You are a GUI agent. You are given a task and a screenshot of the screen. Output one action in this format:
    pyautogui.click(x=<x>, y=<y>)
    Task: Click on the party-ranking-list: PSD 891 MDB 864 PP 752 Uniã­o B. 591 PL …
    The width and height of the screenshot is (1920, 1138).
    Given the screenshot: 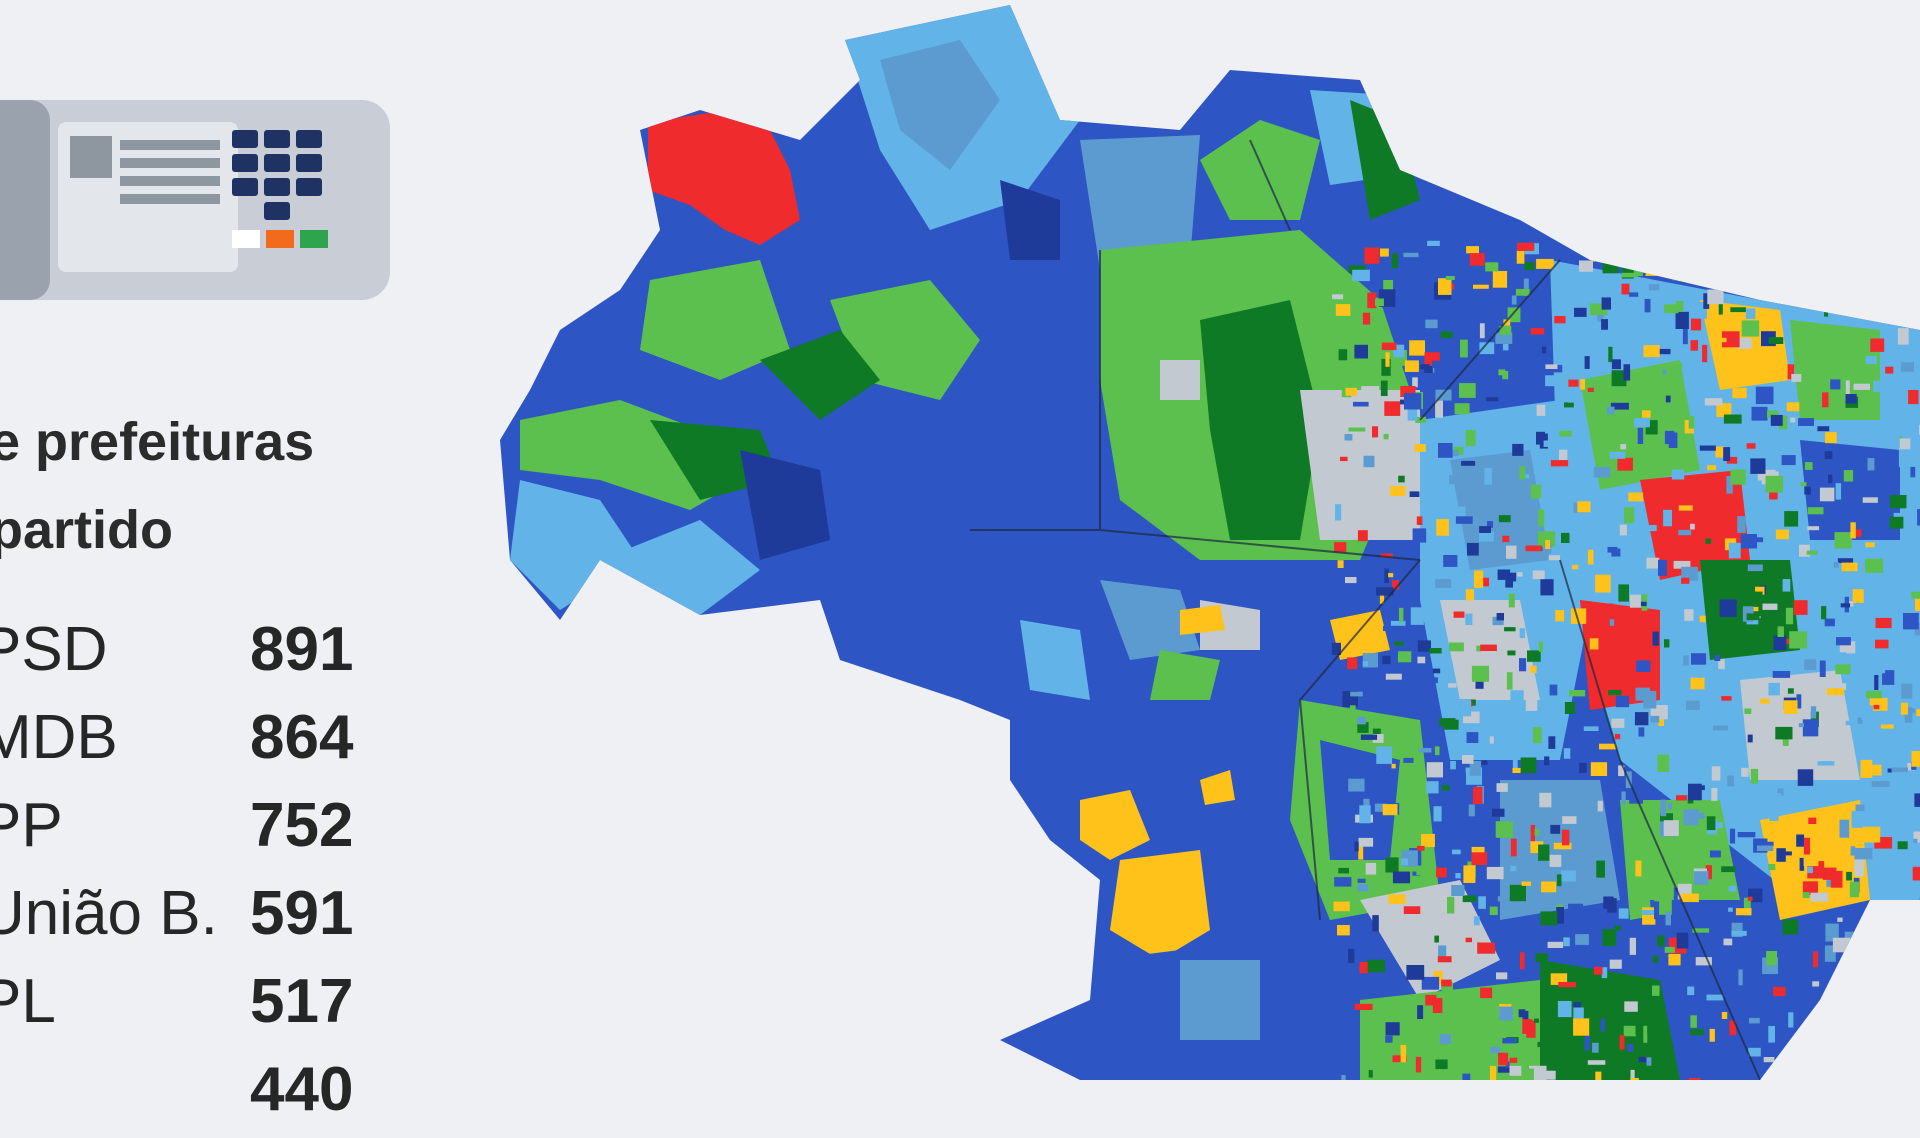 What is the action you would take?
    pyautogui.click(x=200, y=874)
    